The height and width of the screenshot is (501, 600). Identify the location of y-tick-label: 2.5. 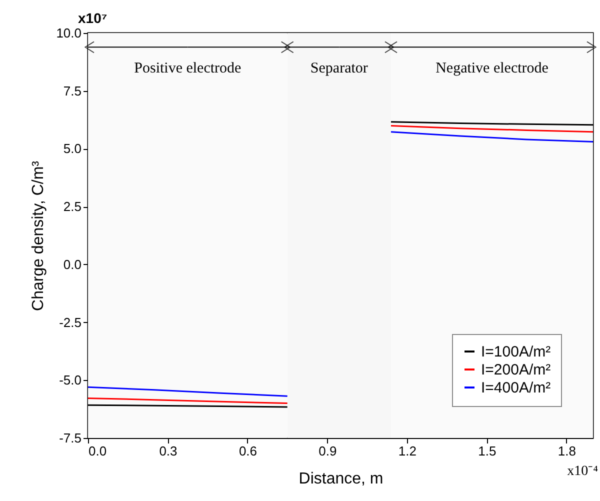
(72, 206).